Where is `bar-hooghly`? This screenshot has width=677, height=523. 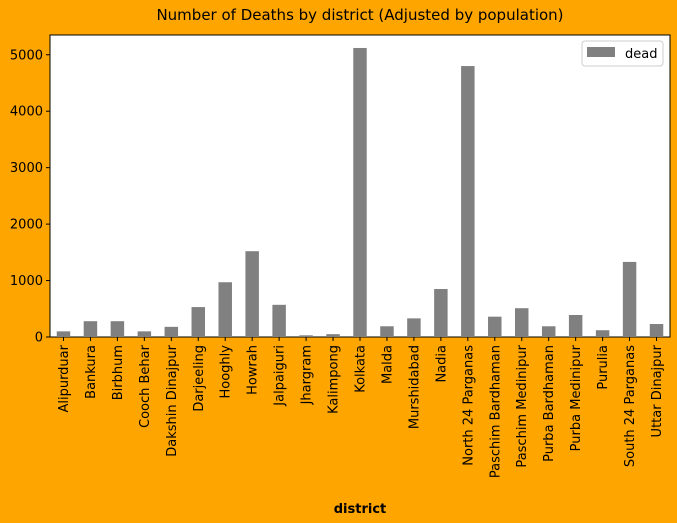 bar-hooghly is located at coordinates (225, 309).